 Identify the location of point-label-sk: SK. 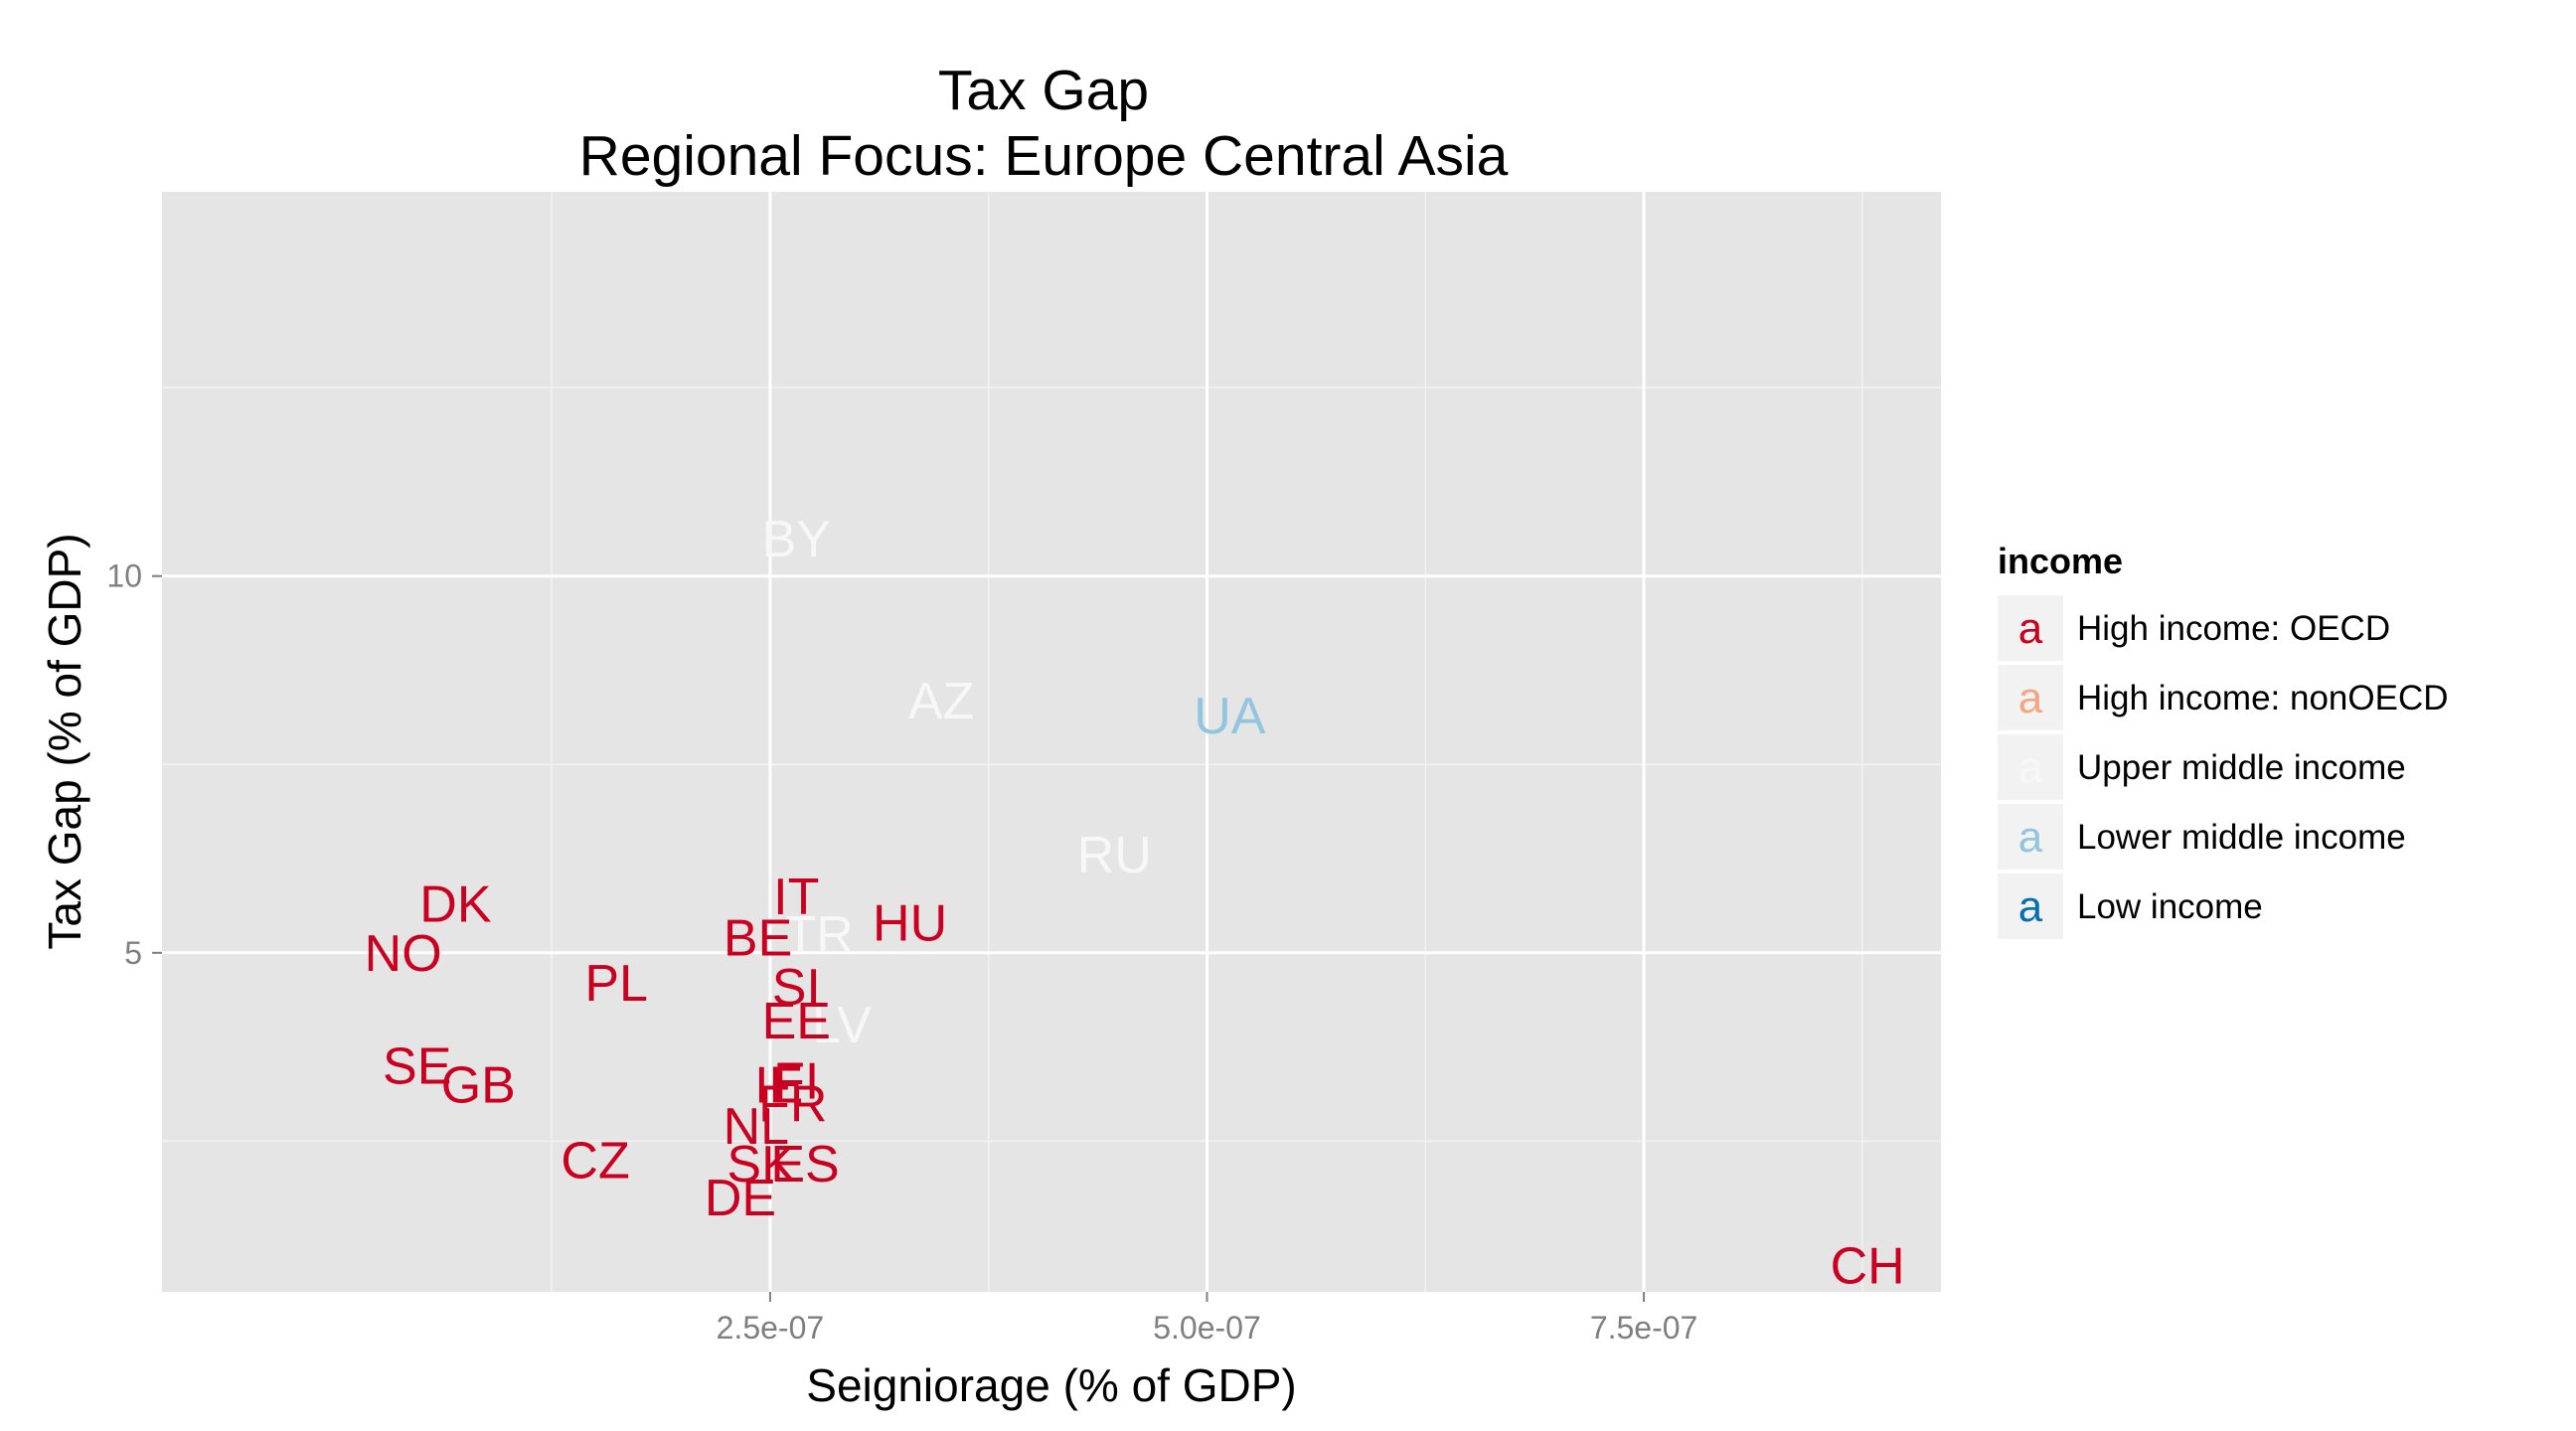
(761, 1165).